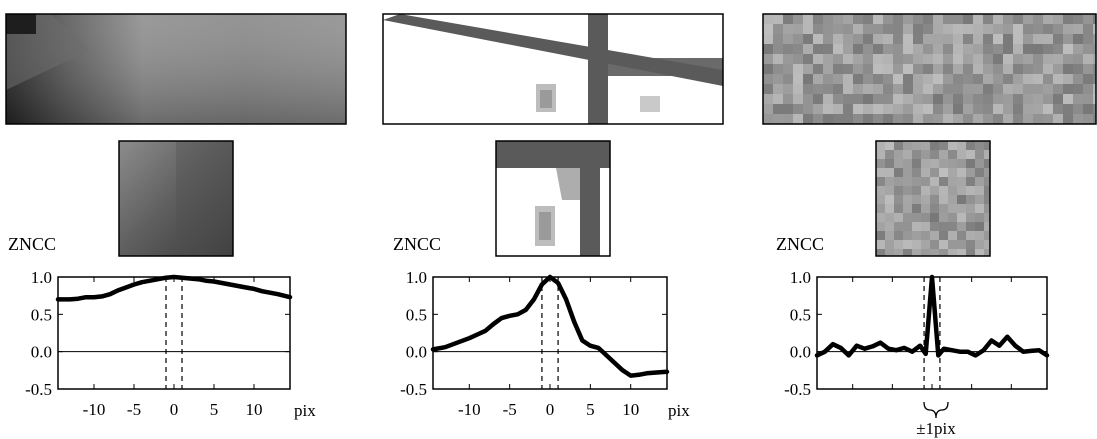  What do you see at coordinates (41, 277) in the screenshot?
I see `y-tick-label: 1.0` at bounding box center [41, 277].